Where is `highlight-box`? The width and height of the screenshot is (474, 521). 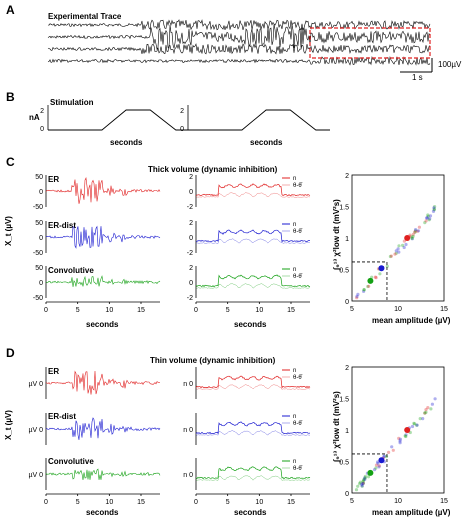 highlight-box is located at coordinates (370, 43).